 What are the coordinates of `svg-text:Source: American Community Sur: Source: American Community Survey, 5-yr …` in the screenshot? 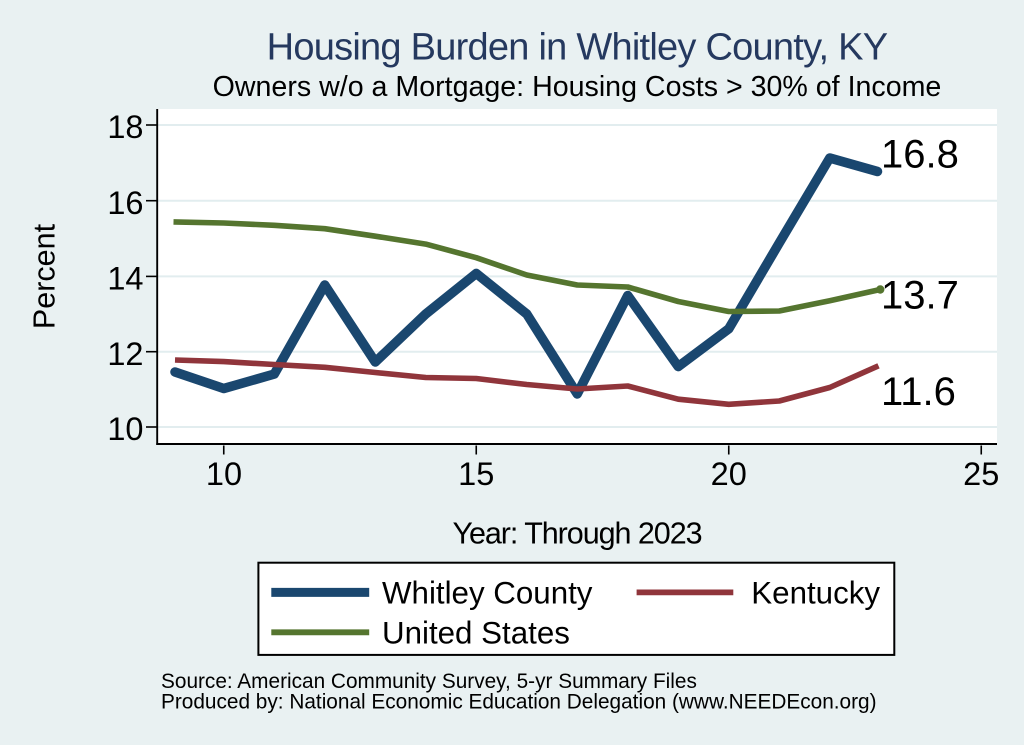 It's located at (429, 681).